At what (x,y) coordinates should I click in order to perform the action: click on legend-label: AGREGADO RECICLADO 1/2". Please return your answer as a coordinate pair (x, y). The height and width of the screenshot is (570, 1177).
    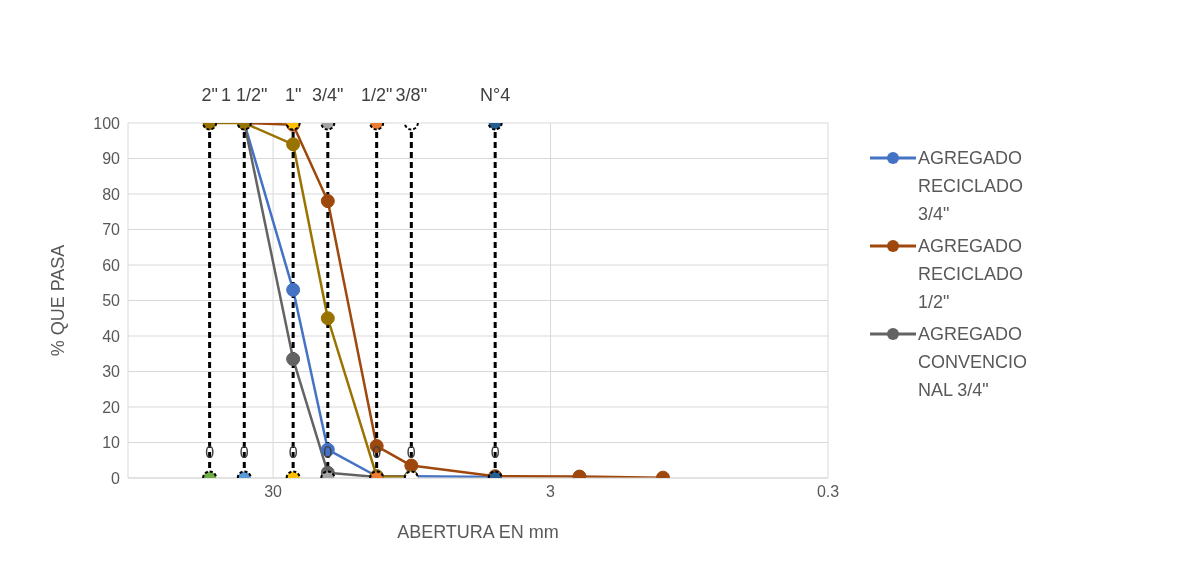
    Looking at the image, I should click on (971, 274).